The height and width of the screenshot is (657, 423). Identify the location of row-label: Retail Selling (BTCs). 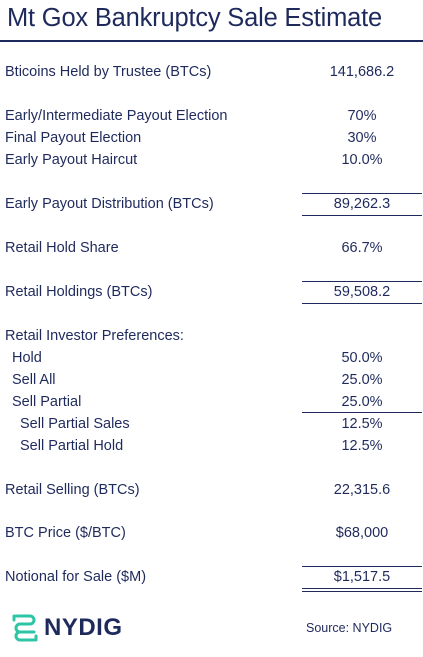
(72, 490).